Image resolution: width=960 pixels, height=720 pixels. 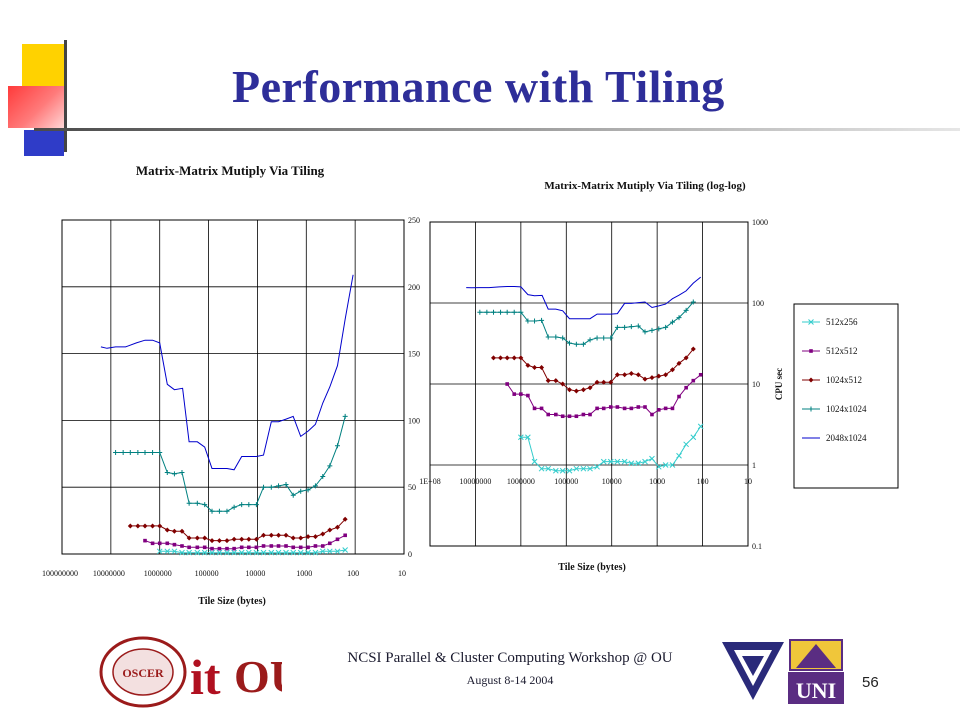 I want to click on x-tick-label: 10000000, so click(x=475, y=481).